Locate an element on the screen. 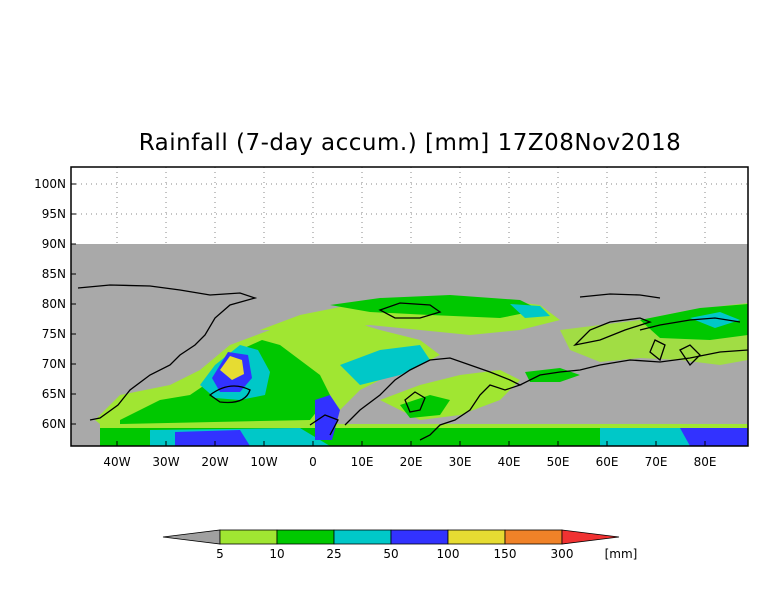 This screenshot has width=784, height=612. colorbar-unit: [mm] is located at coordinates (621, 554).